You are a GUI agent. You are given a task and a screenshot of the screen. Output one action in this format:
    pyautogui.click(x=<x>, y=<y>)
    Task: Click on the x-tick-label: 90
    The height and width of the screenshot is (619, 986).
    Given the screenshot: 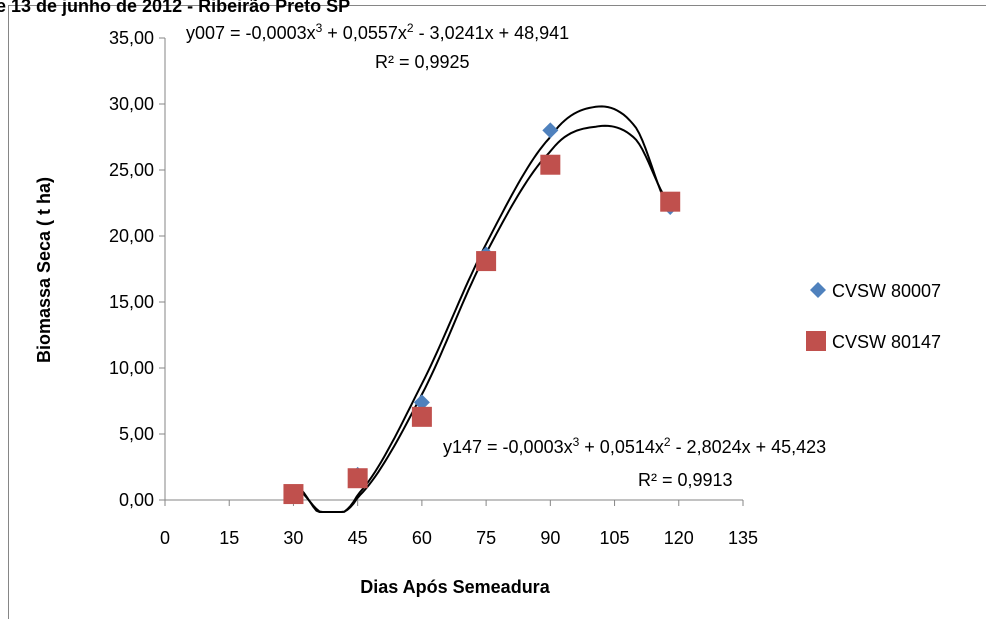 What is the action you would take?
    pyautogui.click(x=550, y=538)
    